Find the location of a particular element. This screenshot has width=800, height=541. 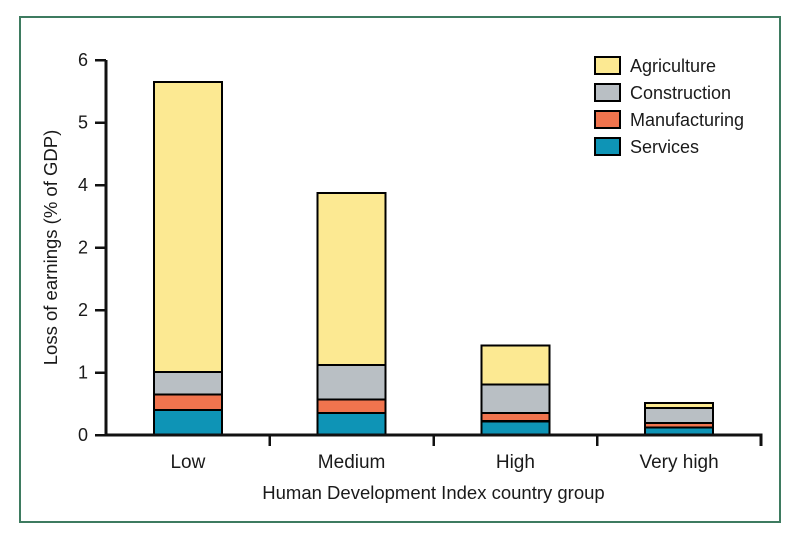

bar-segment-construction-medium is located at coordinates (351, 382).